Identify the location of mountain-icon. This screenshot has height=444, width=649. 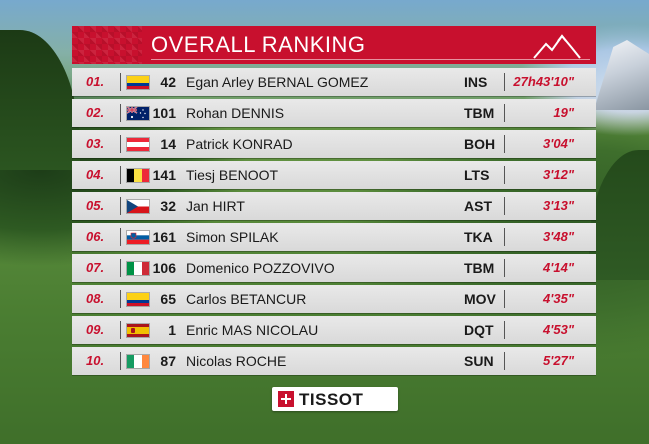
(557, 46).